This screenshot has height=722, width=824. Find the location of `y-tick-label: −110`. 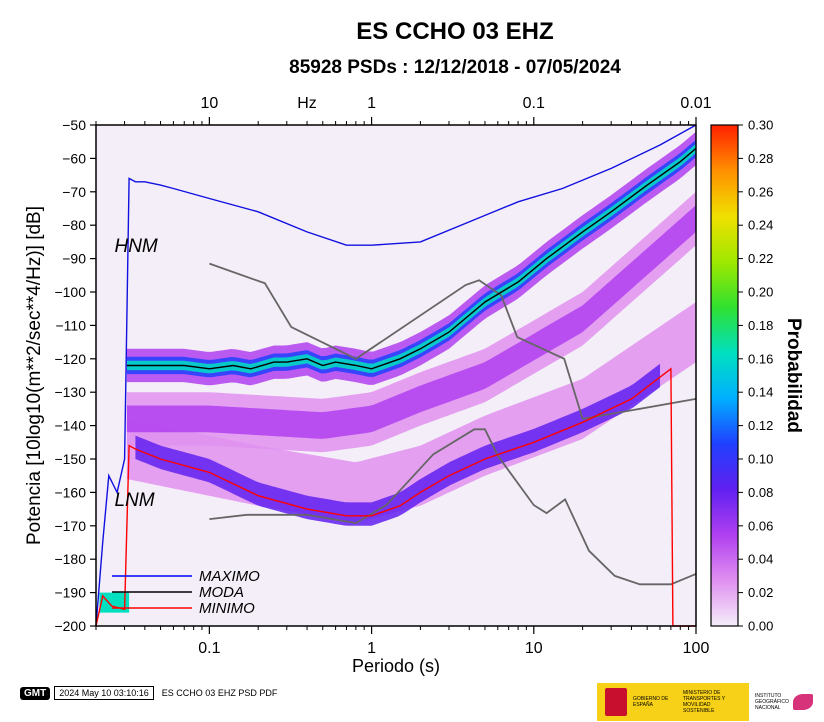

y-tick-label: −110 is located at coordinates (71, 325).